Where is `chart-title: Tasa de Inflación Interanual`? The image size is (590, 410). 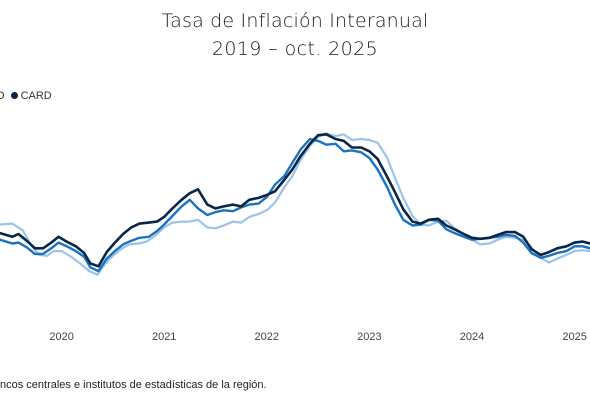
chart-title: Tasa de Inflación Interanual is located at coordinates (295, 21).